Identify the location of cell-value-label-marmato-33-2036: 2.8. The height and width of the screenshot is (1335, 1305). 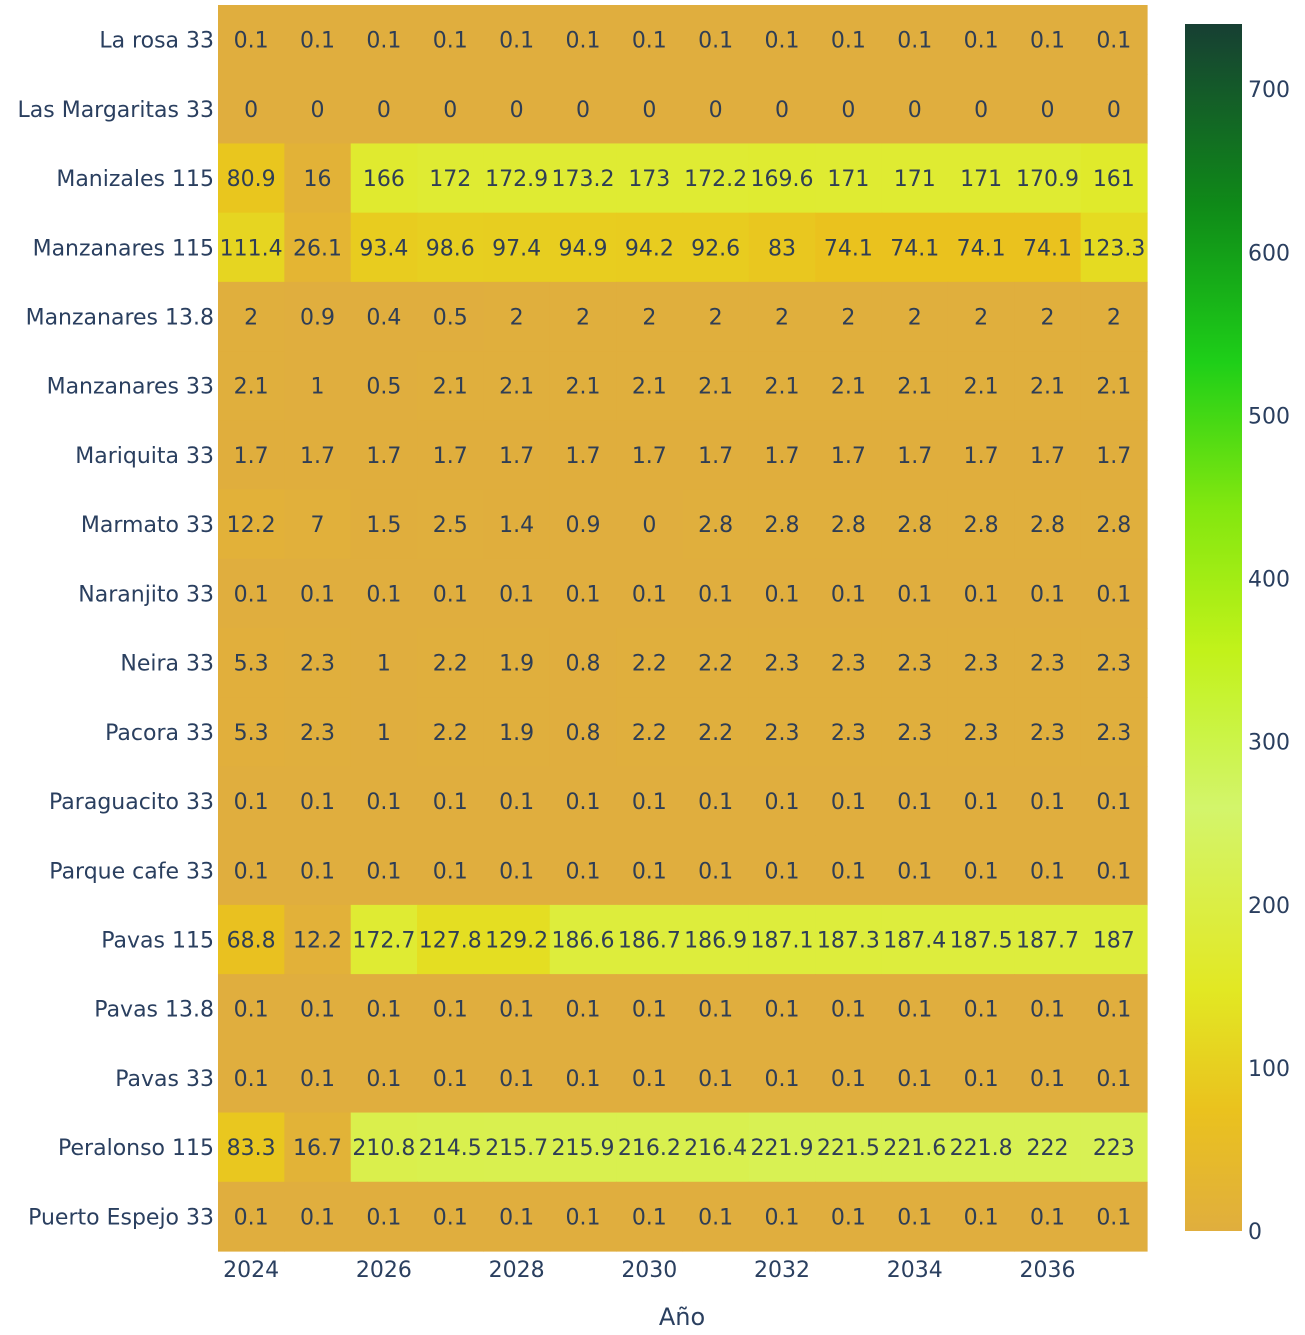
(1047, 525).